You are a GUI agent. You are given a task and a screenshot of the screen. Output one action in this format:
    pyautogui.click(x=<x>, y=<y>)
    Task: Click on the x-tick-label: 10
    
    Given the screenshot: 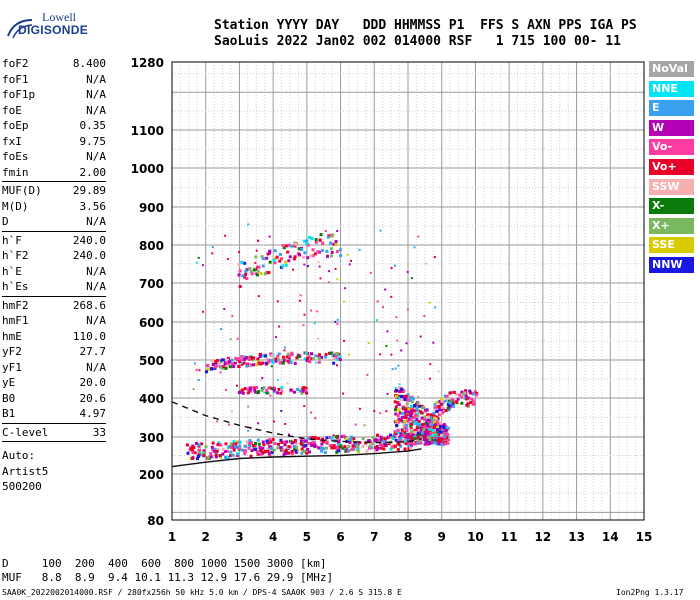 What is the action you would take?
    pyautogui.click(x=475, y=537)
    